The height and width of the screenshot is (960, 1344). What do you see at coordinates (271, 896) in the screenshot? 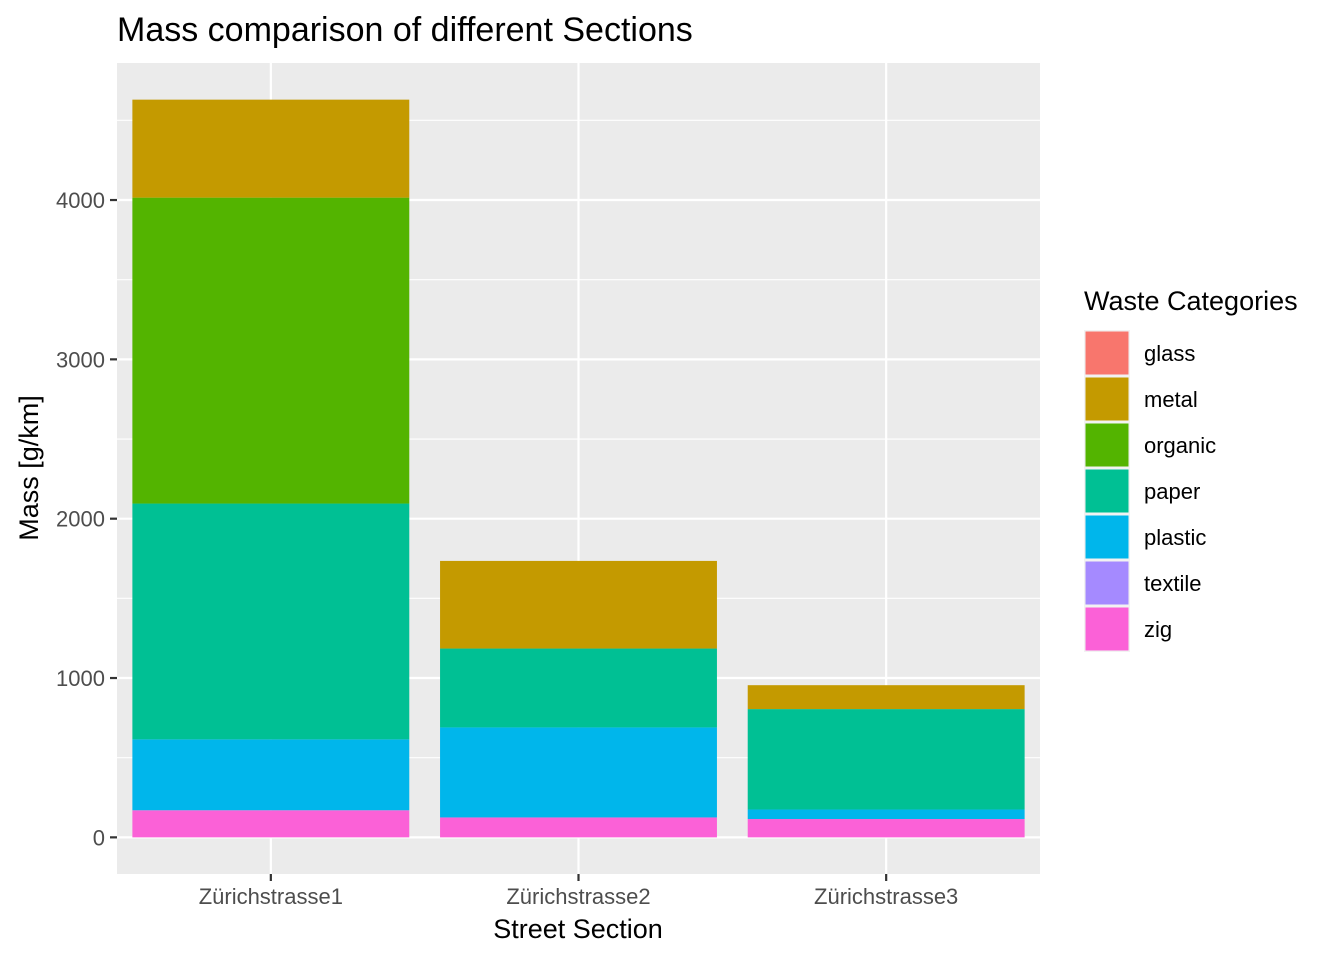
I see `x-tick-label: Zürichstrasse1` at bounding box center [271, 896].